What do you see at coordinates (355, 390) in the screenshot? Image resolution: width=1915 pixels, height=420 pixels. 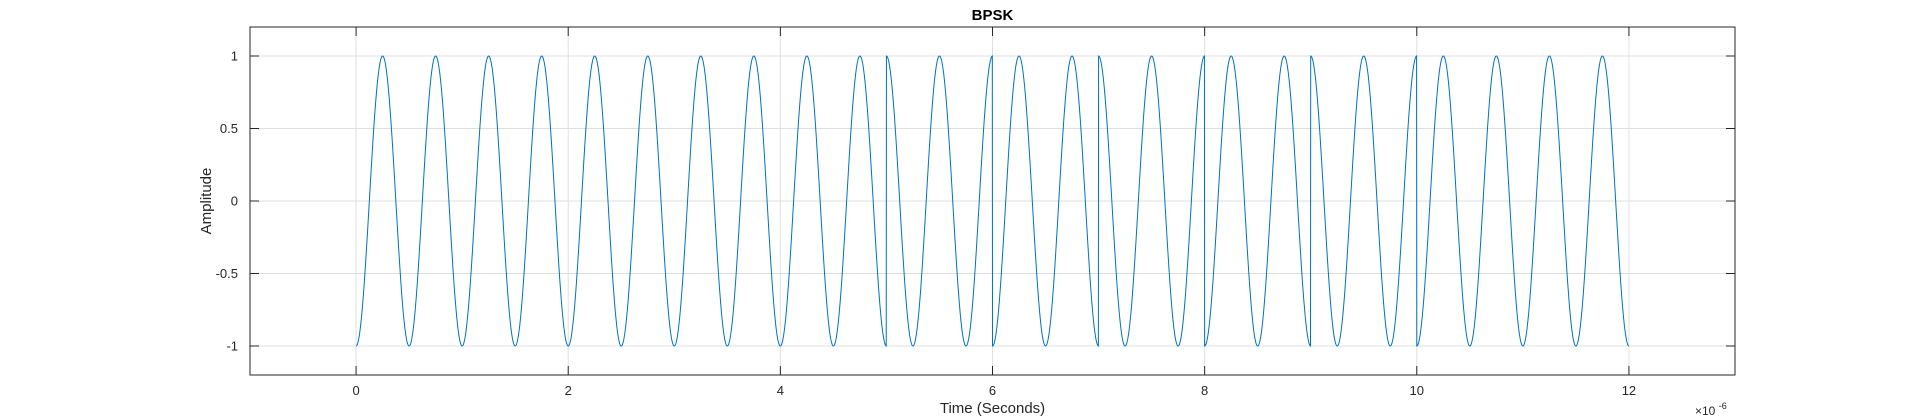 I see `x-tick-label-0: 0` at bounding box center [355, 390].